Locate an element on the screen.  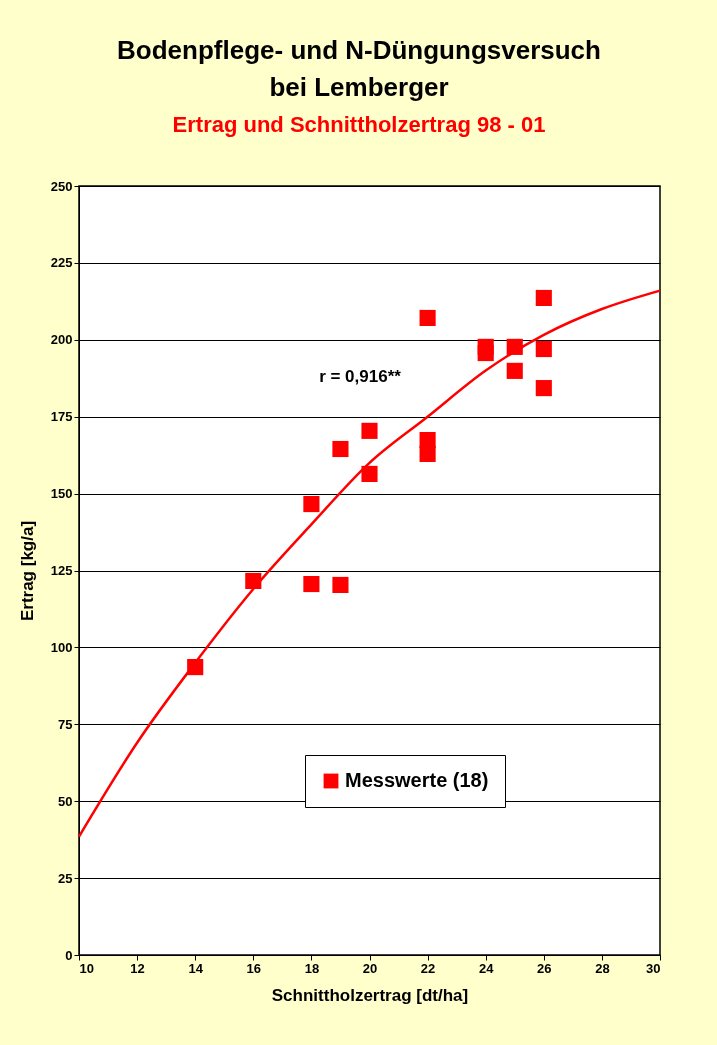
y-tick-label: 0 is located at coordinates (69, 955).